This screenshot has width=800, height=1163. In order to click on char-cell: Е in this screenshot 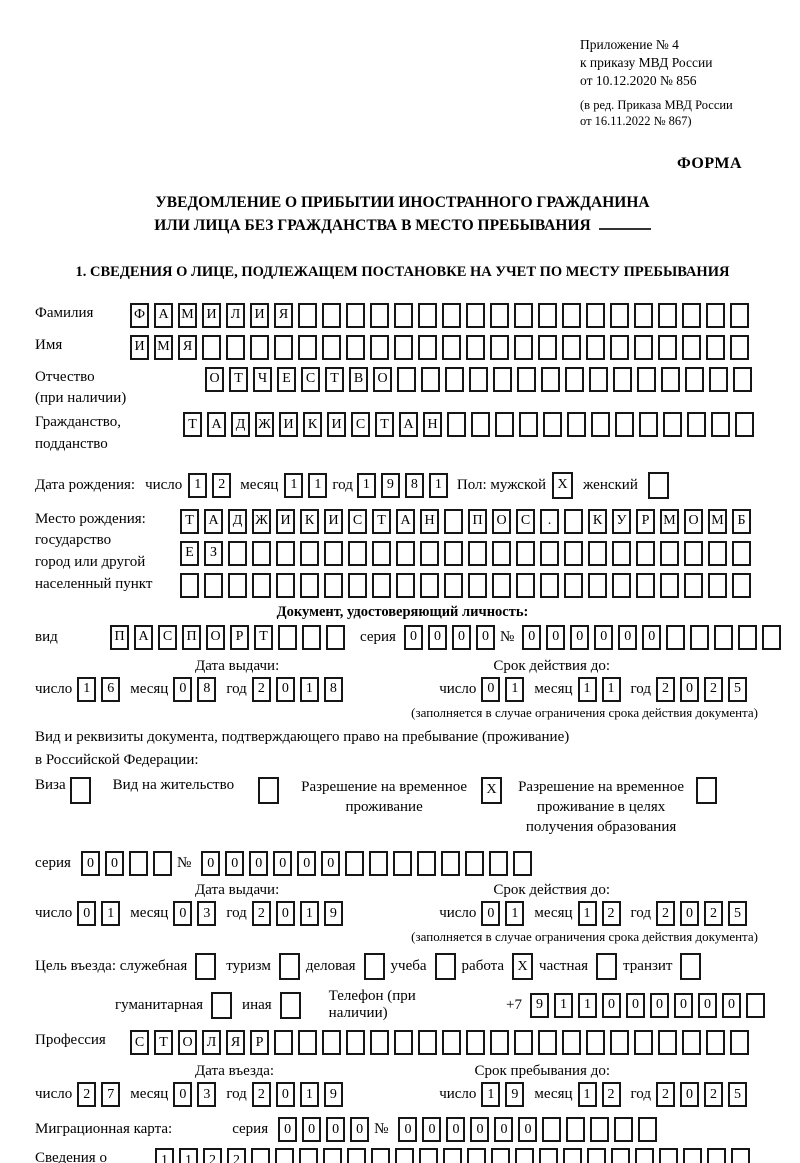, I will do `click(189, 553)`.